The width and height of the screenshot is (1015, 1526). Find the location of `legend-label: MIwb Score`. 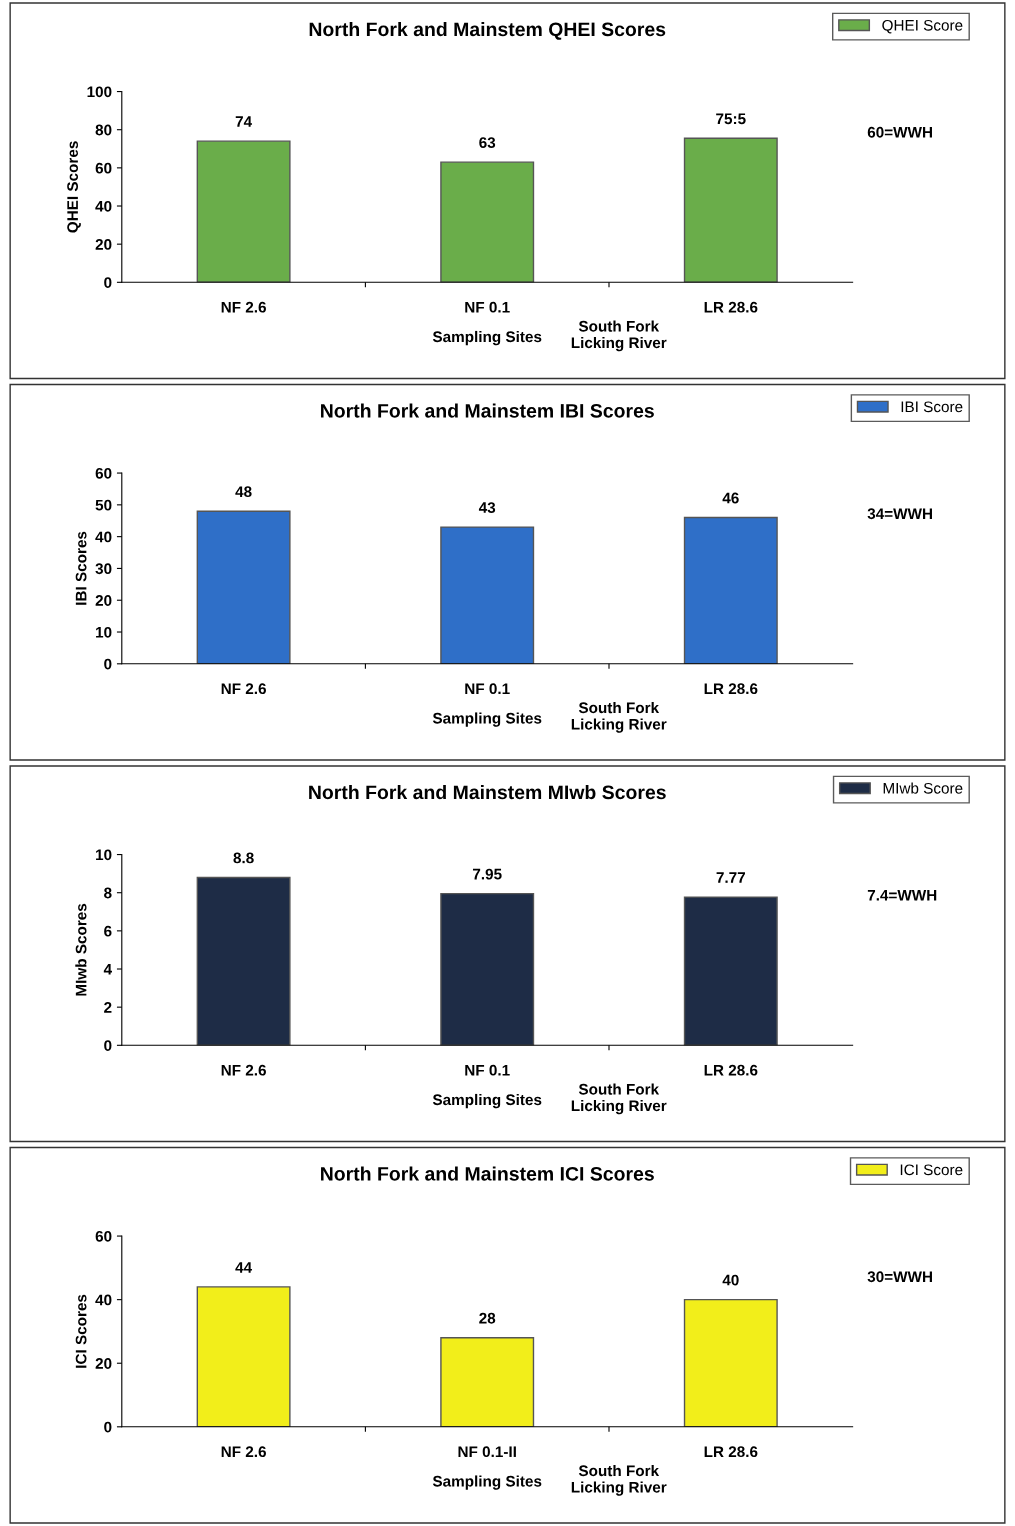

legend-label: MIwb Score is located at coordinates (923, 788).